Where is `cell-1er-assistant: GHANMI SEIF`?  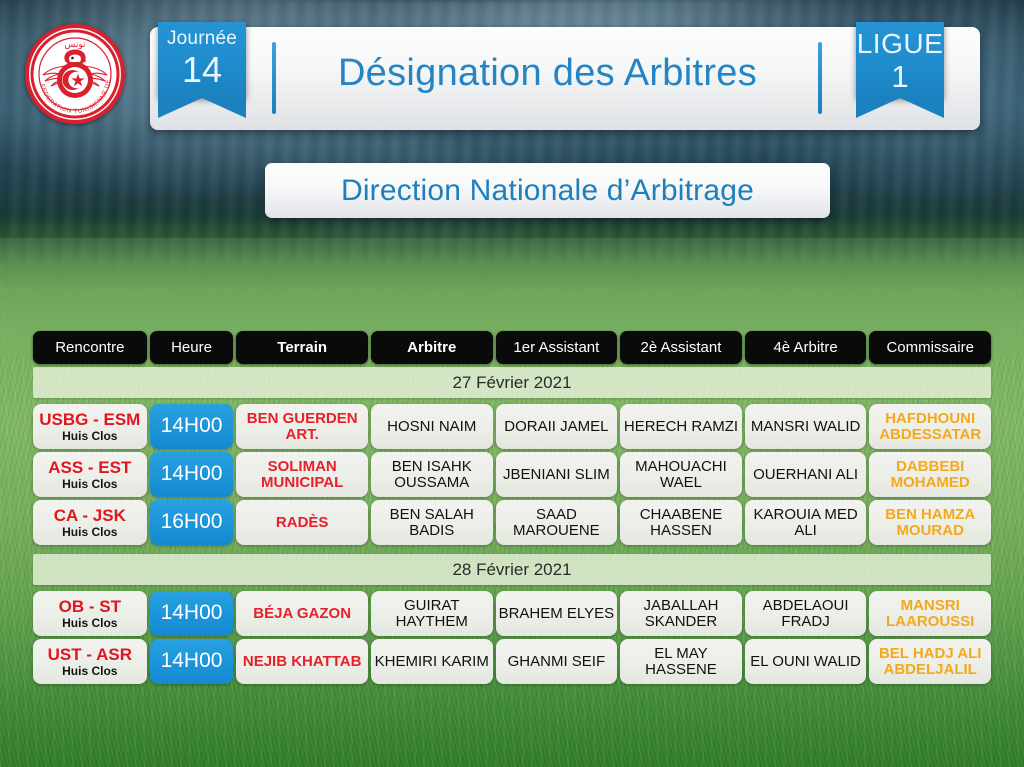
cell-1er-assistant: GHANMI SEIF is located at coordinates (556, 661).